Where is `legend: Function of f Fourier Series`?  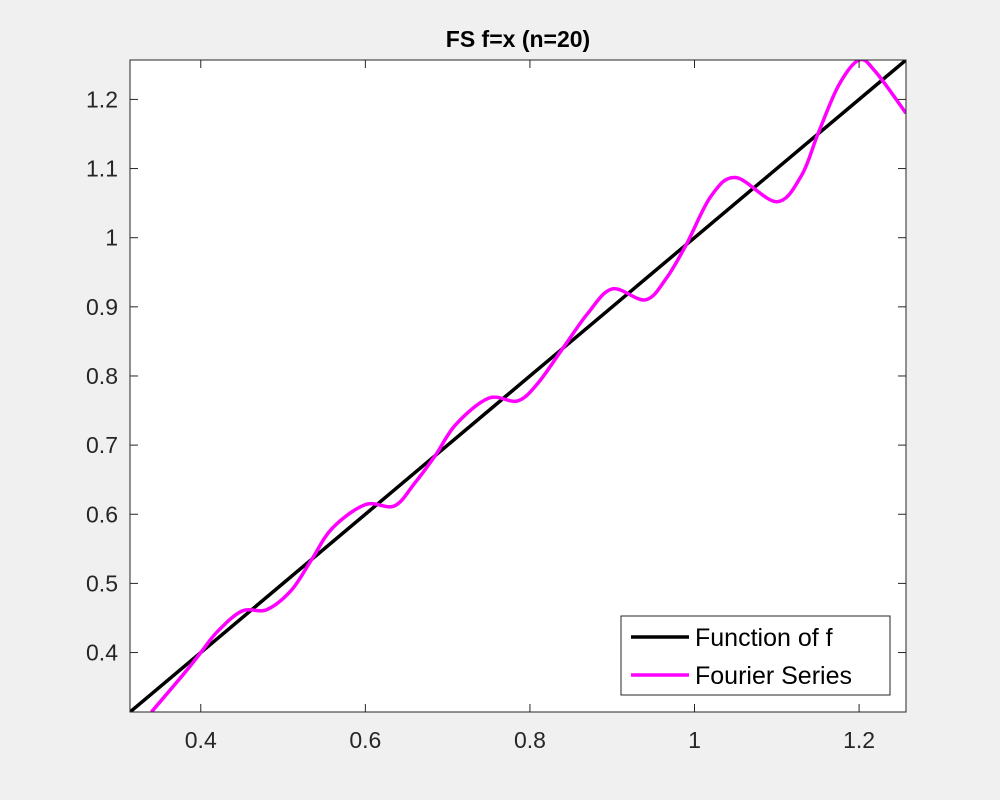 legend: Function of f Fourier Series is located at coordinates (755, 655).